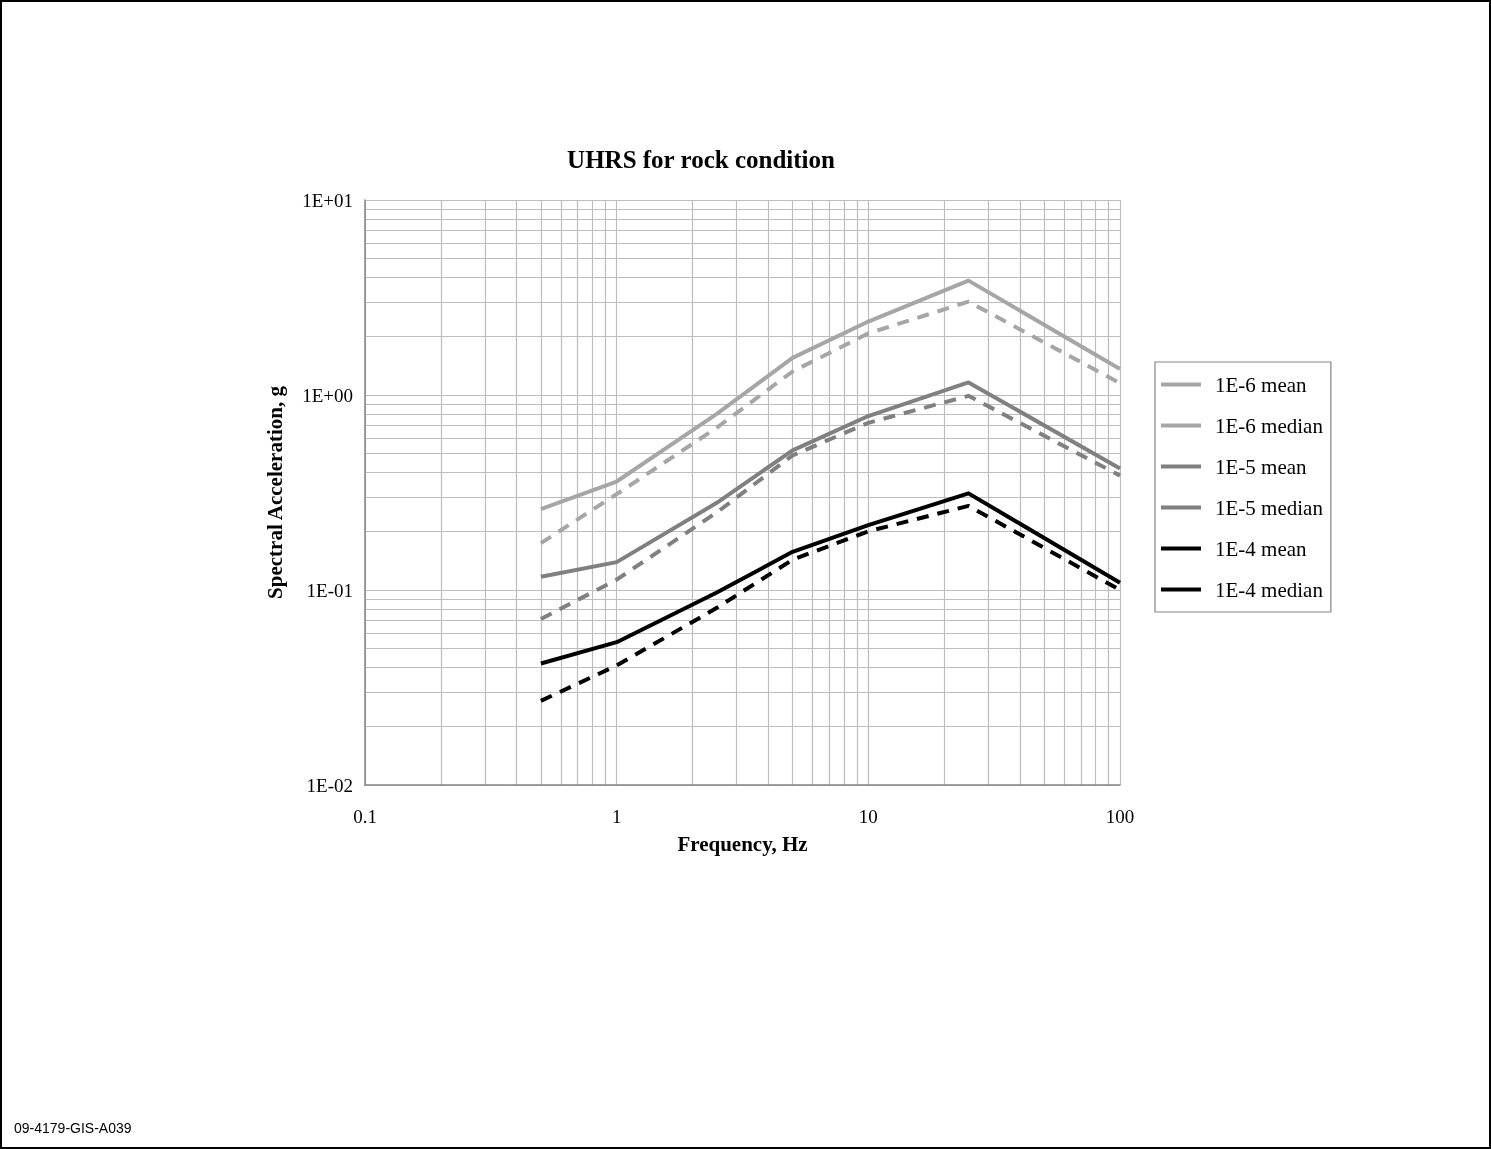 This screenshot has width=1491, height=1149. Describe the element at coordinates (616, 816) in the screenshot. I see `x-tick-label: 1` at that location.